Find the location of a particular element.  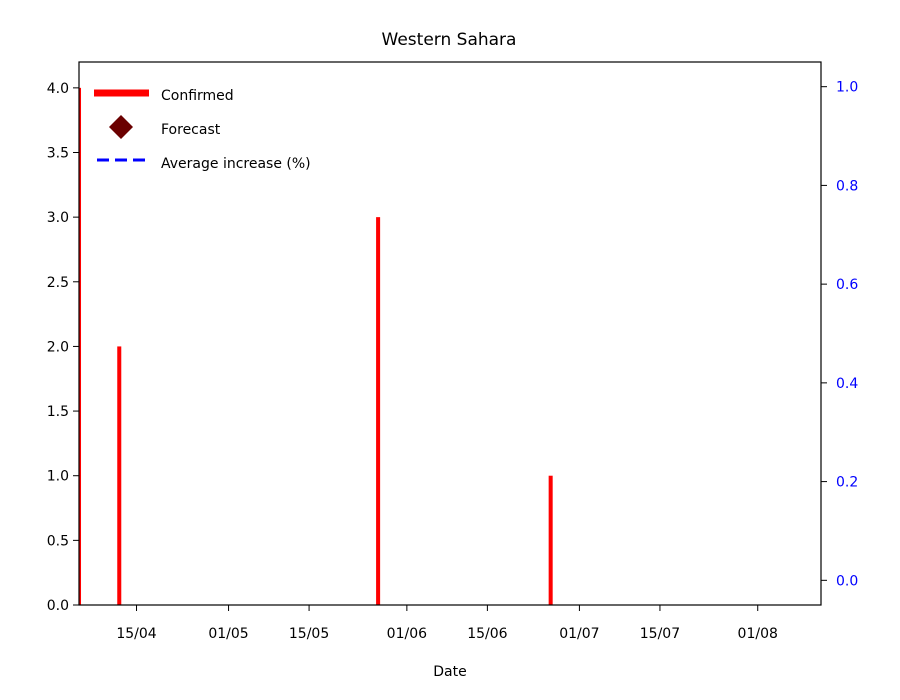

legend-swatch-forecast is located at coordinates (121, 127).